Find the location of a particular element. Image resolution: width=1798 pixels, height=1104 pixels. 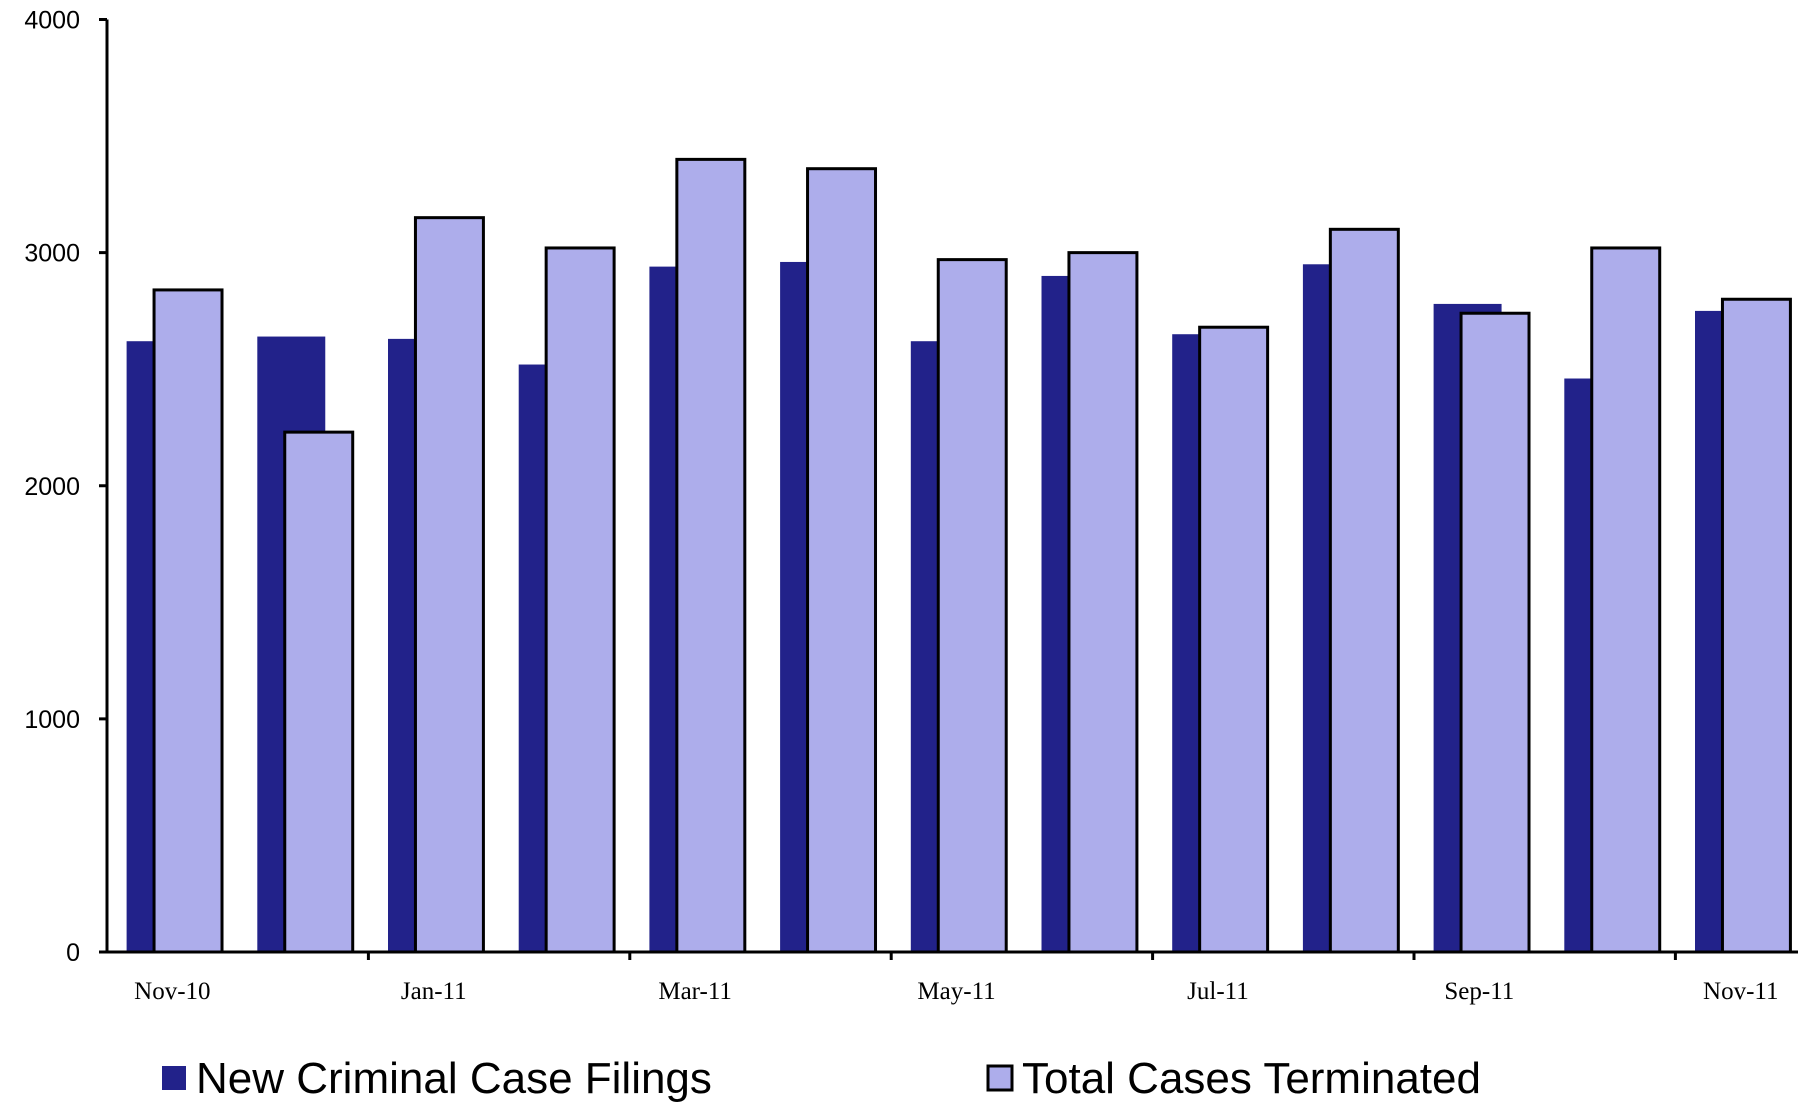

y-tick-label: 0 is located at coordinates (73, 953).